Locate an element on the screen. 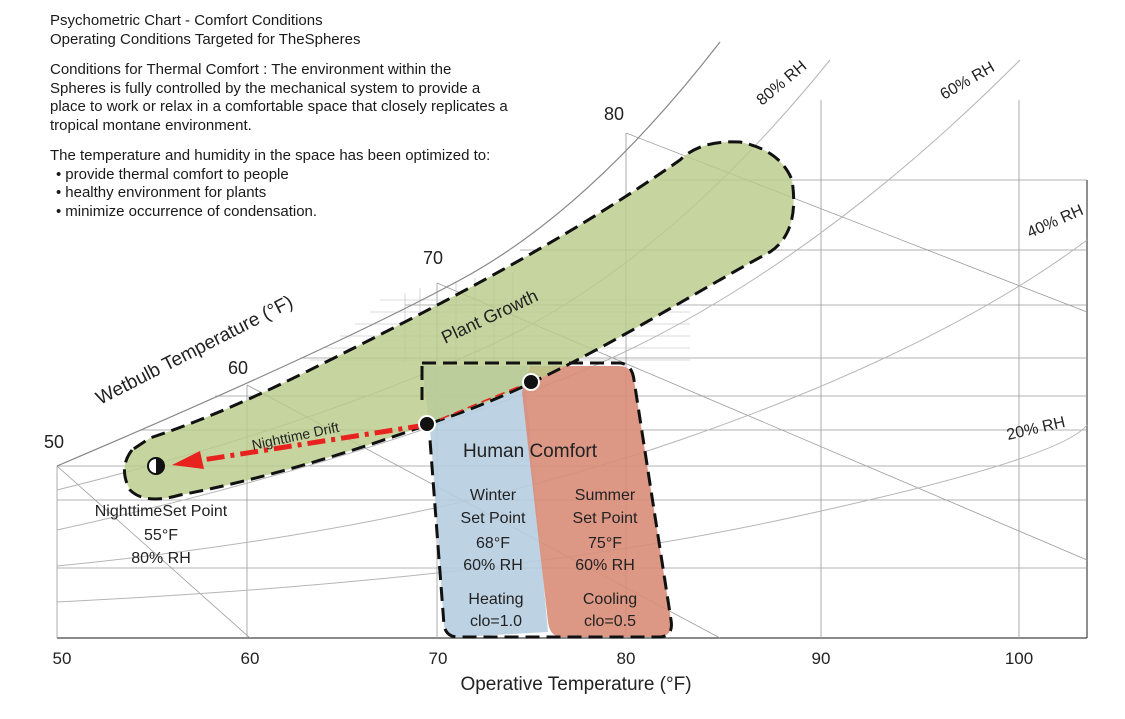 The width and height of the screenshot is (1125, 719). human-comfort-zone is located at coordinates (547, 501).